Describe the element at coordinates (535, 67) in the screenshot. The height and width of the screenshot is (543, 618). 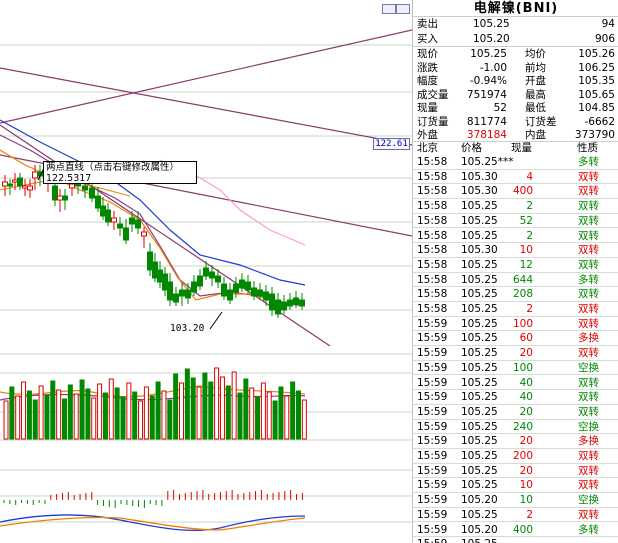
I see `stat-label: 前均` at that location.